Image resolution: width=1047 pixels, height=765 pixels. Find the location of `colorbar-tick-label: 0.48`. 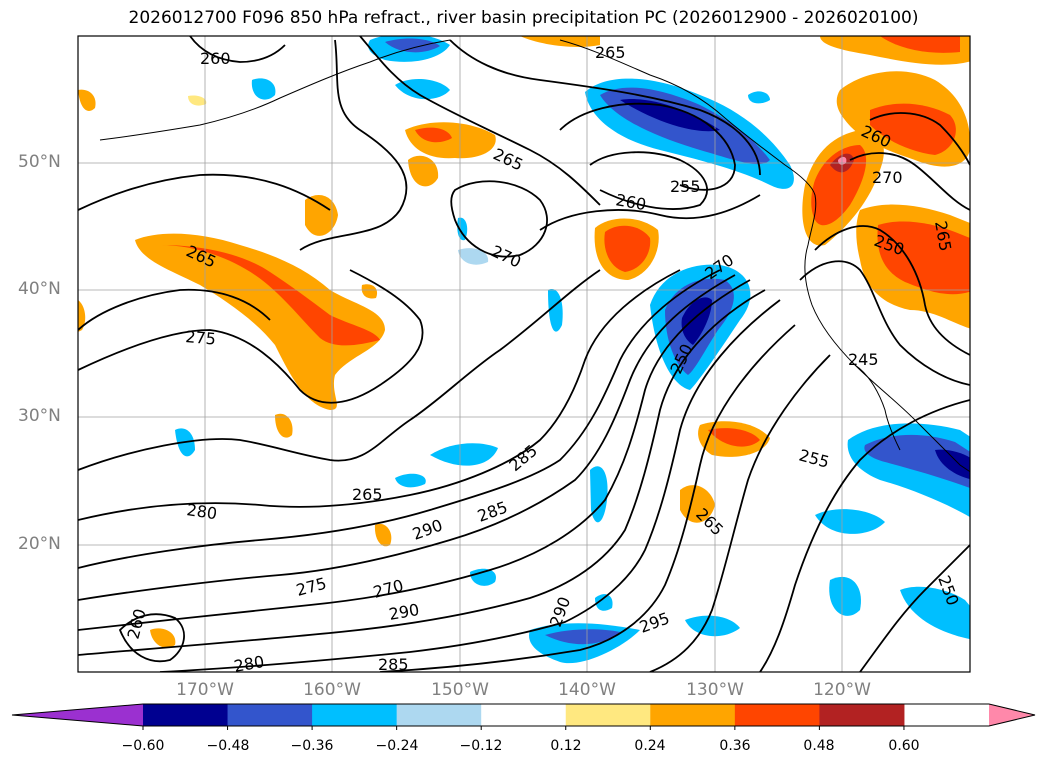

colorbar-tick-label: 0.48 is located at coordinates (819, 746).